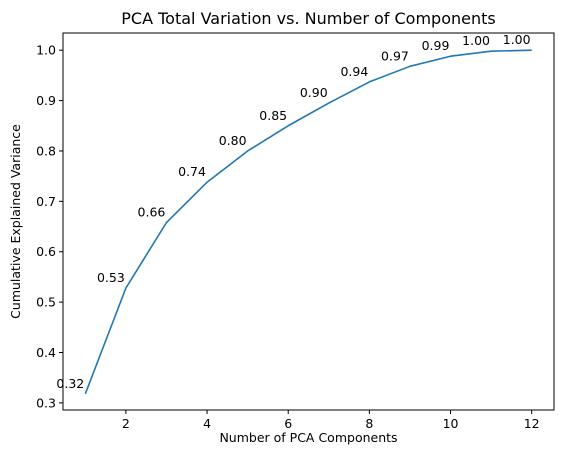 This screenshot has width=567, height=455. I want to click on y-axis-label: Cumulative Explained Variance, so click(15, 221).